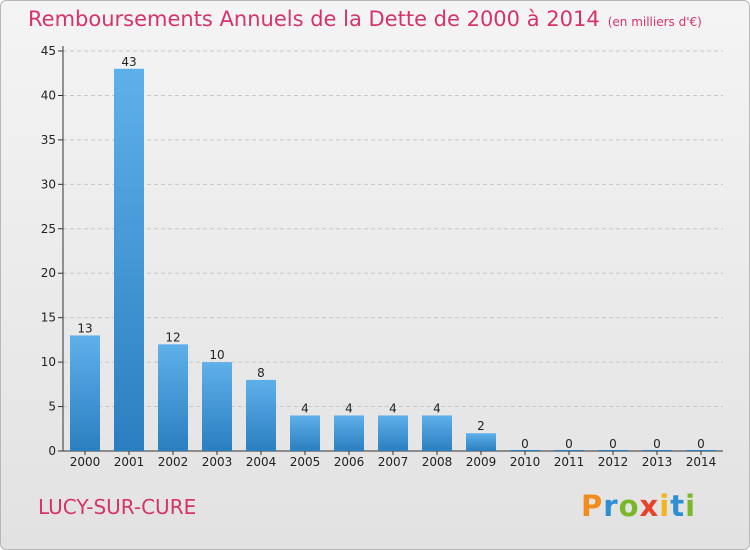  Describe the element at coordinates (172, 337) in the screenshot. I see `data-label: 12` at that location.